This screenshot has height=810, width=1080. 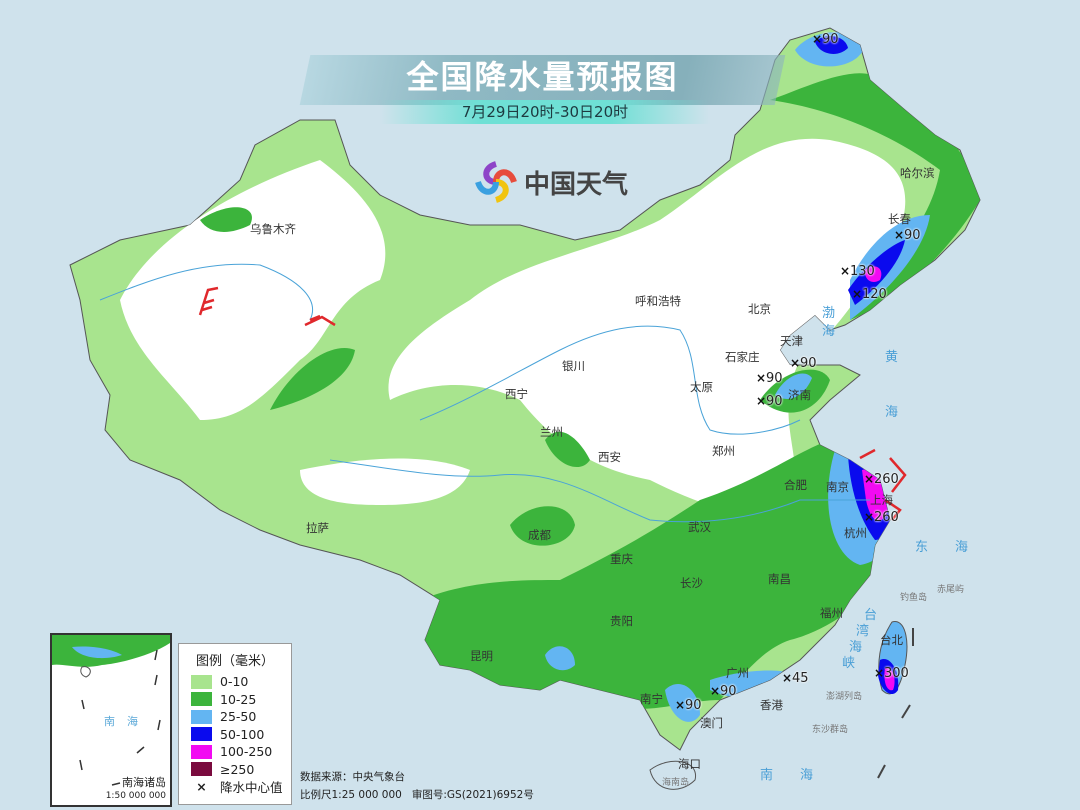 What do you see at coordinates (899, 219) in the screenshot?
I see `city-label: 长春` at bounding box center [899, 219].